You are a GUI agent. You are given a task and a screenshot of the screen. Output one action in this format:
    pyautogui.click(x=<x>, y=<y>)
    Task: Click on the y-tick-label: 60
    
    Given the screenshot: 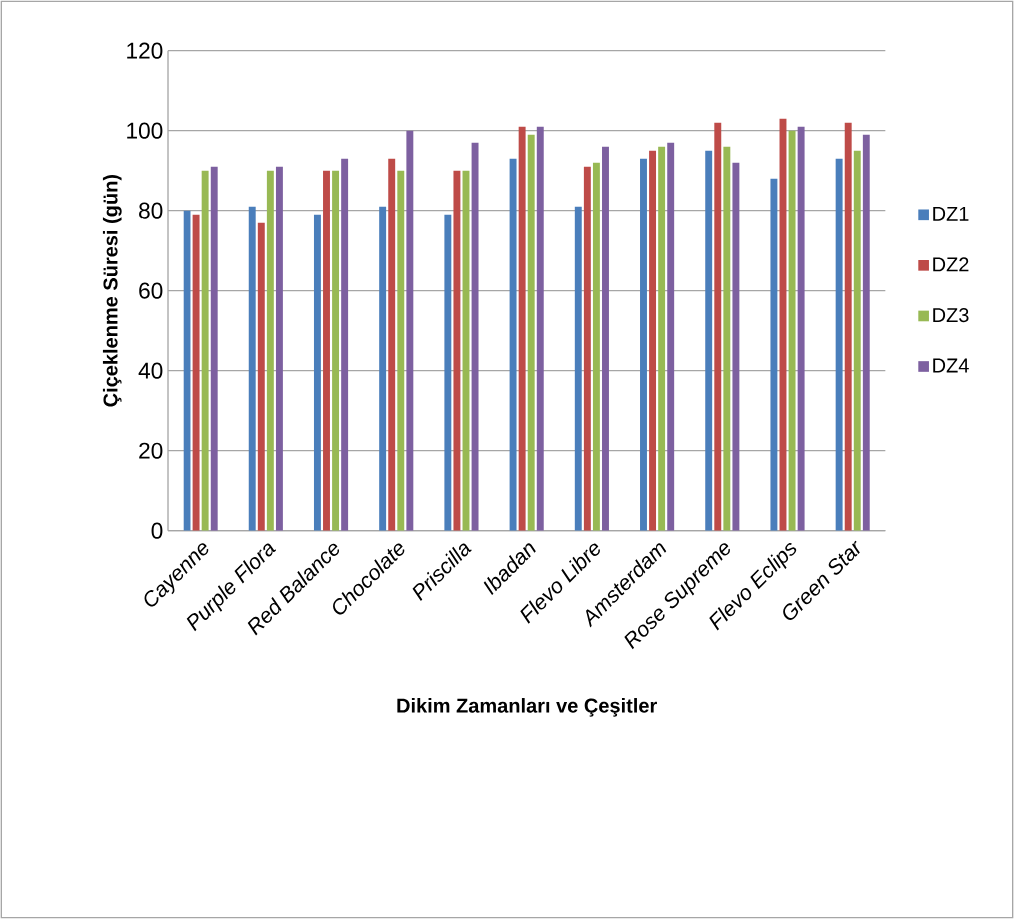 What is the action you would take?
    pyautogui.click(x=151, y=290)
    